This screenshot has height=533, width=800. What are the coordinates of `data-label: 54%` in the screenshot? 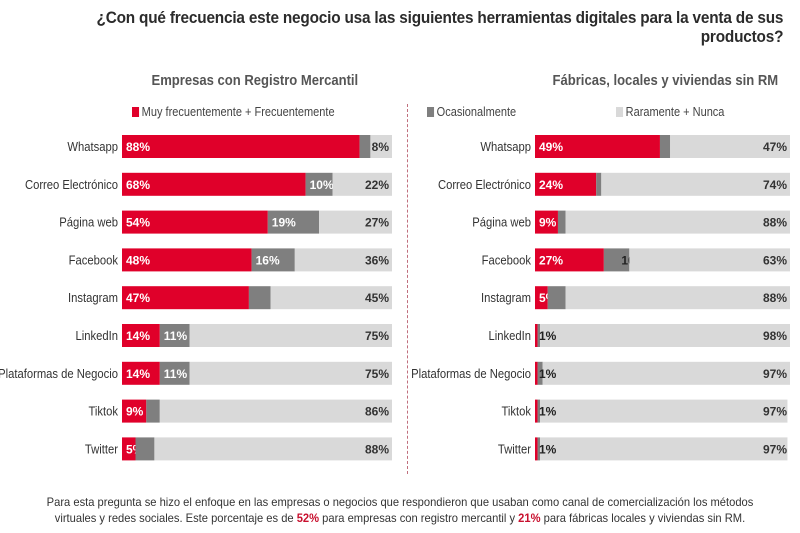 It's located at (138, 223).